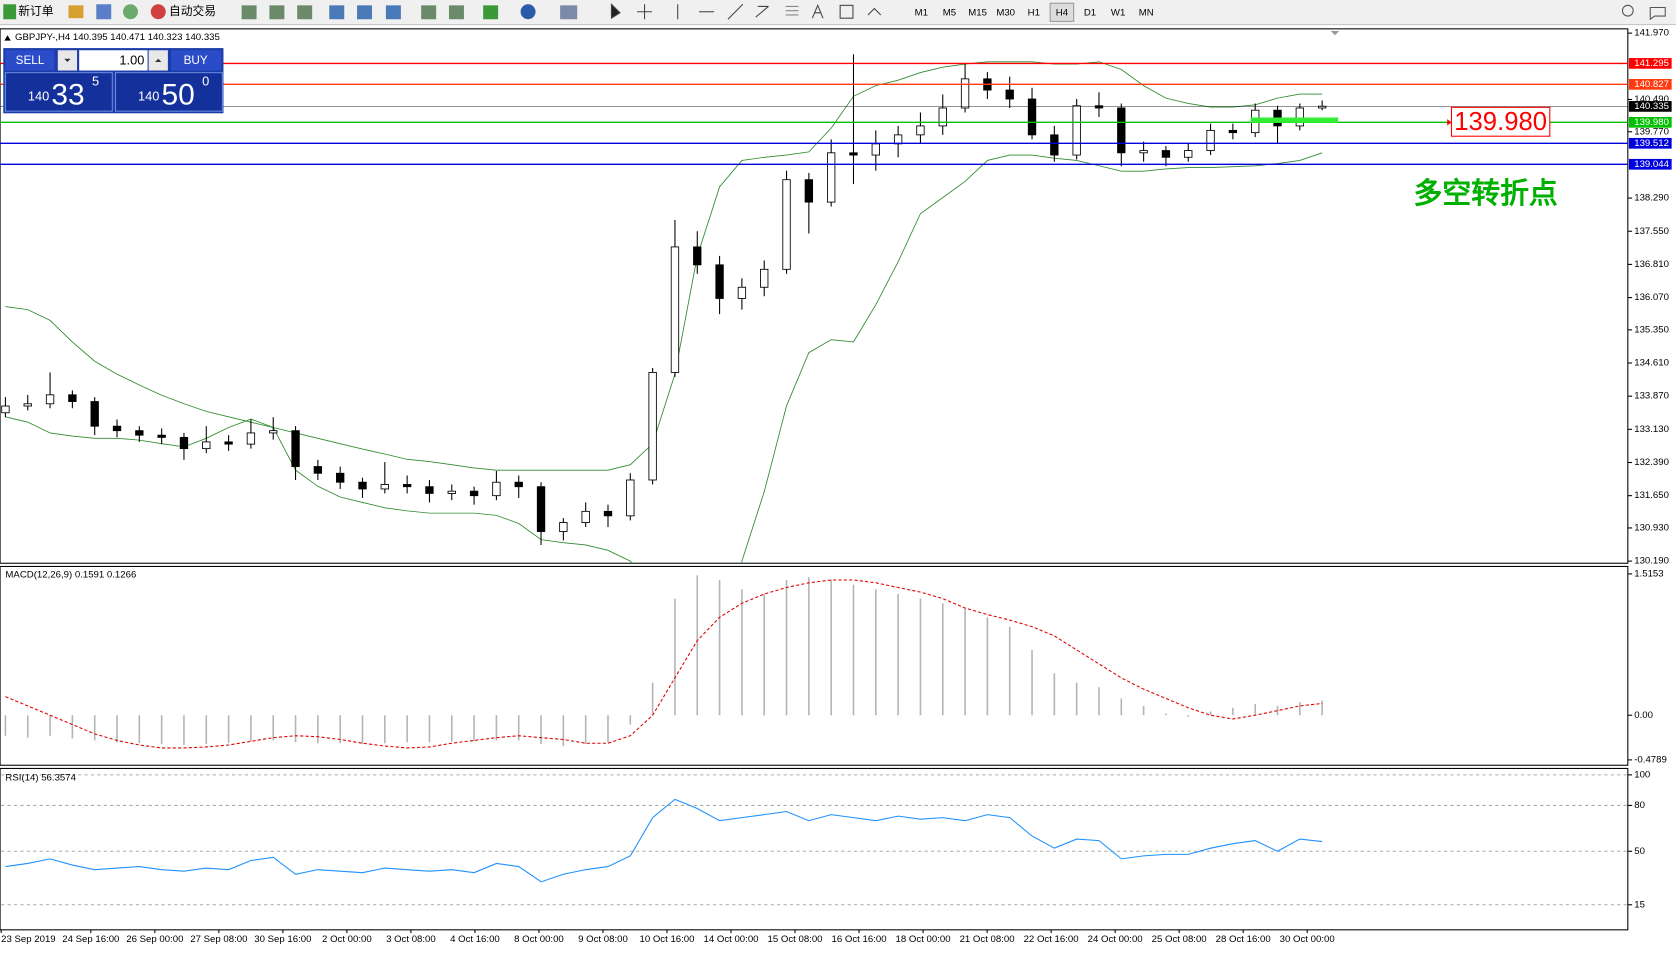 The image size is (1676, 953). Describe the element at coordinates (664, 840) in the screenshot. I see `rsi-line` at that location.